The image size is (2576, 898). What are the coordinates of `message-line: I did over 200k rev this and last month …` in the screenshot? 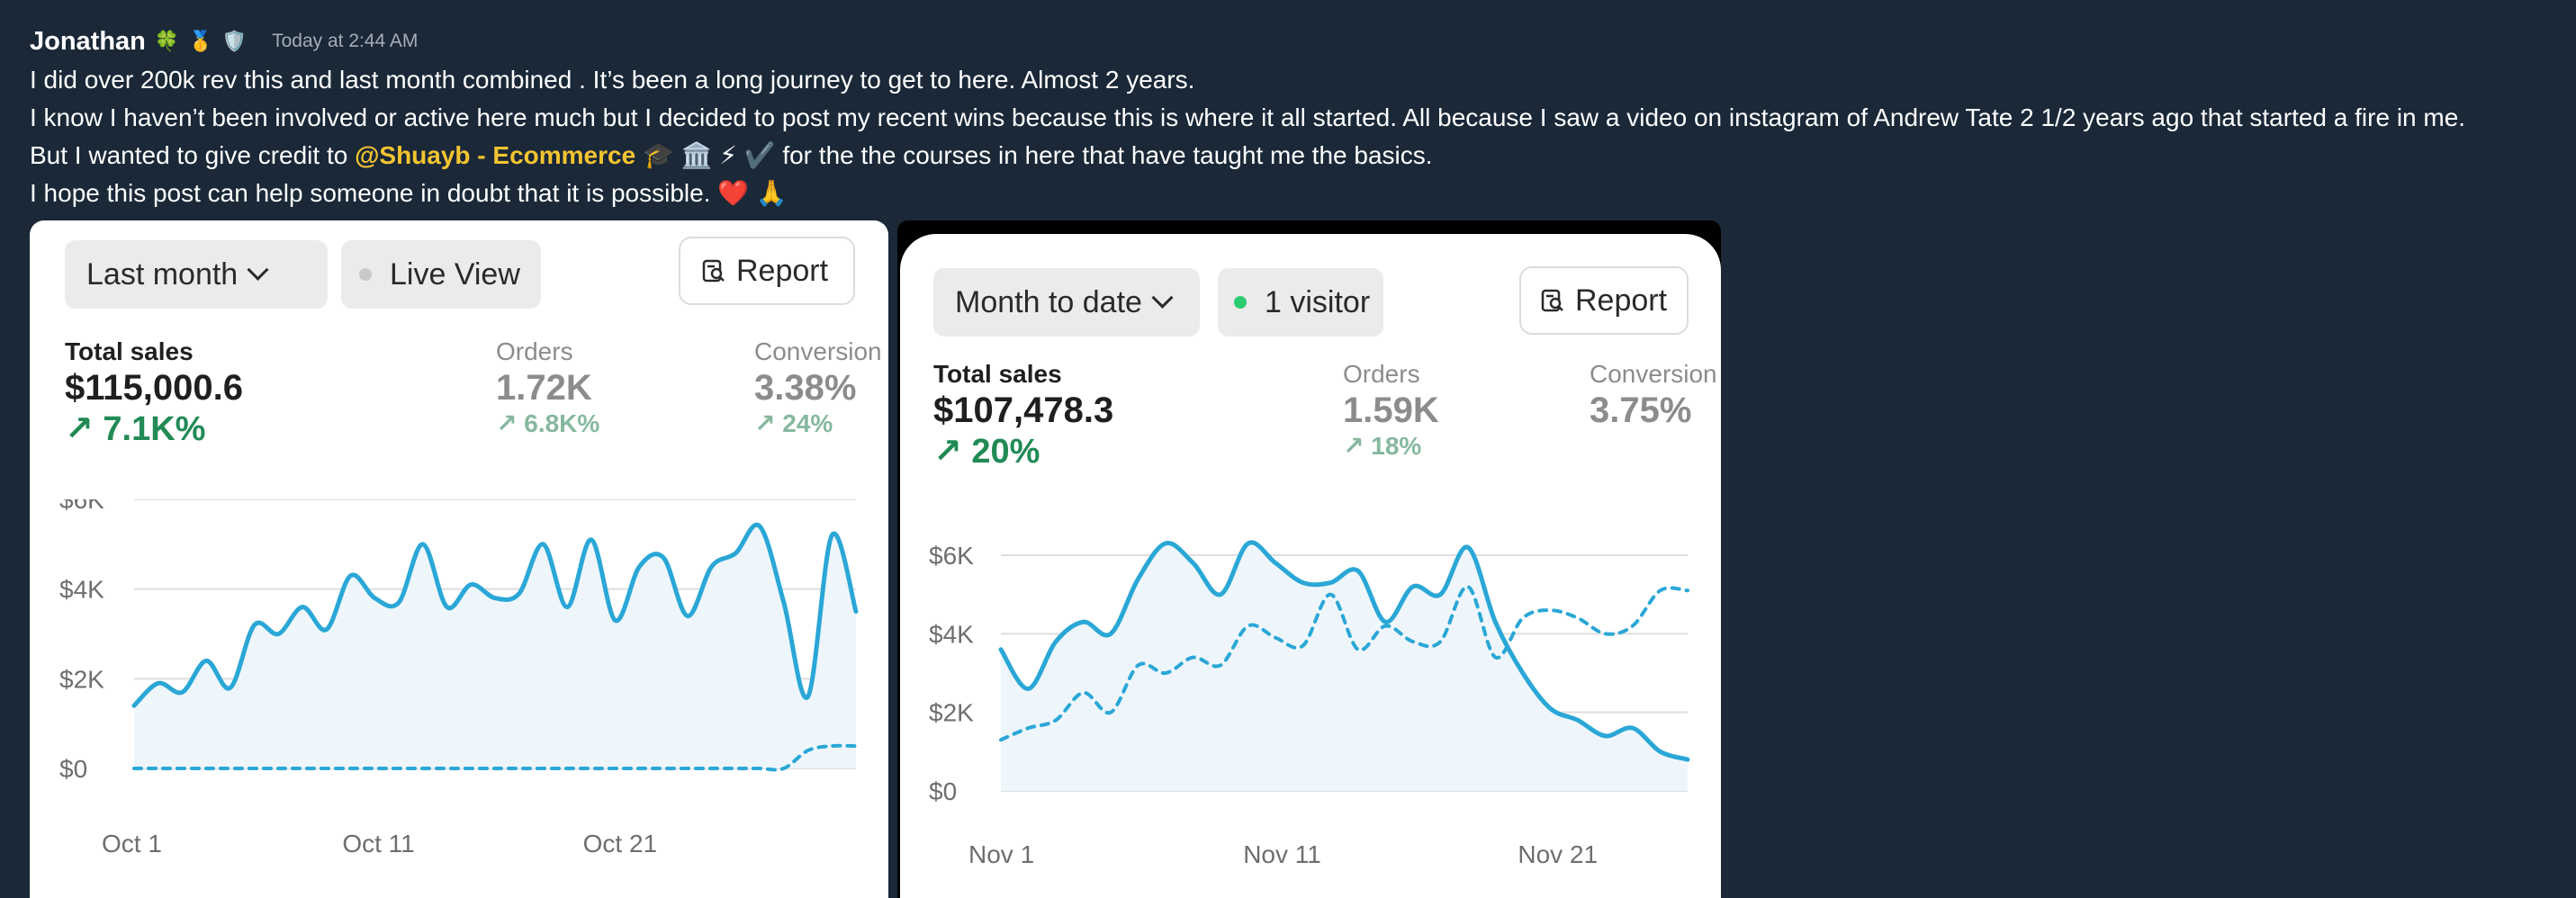 It's located at (612, 80).